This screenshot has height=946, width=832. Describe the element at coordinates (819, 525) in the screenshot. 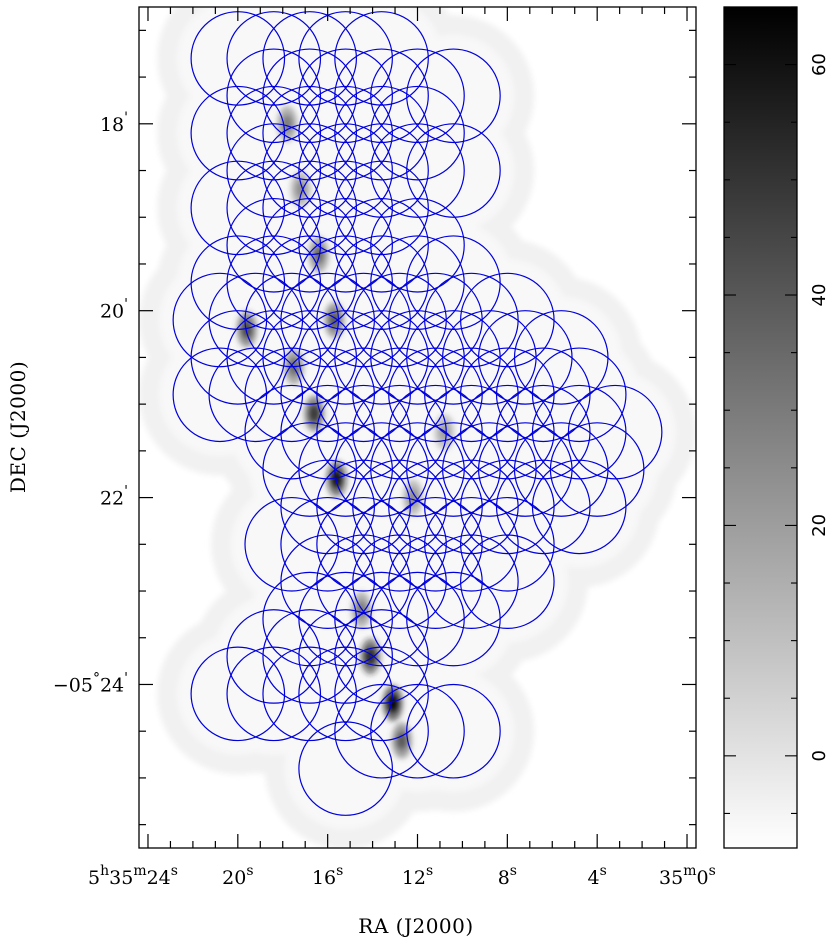

I see `colorbar-tick-label: 20` at that location.